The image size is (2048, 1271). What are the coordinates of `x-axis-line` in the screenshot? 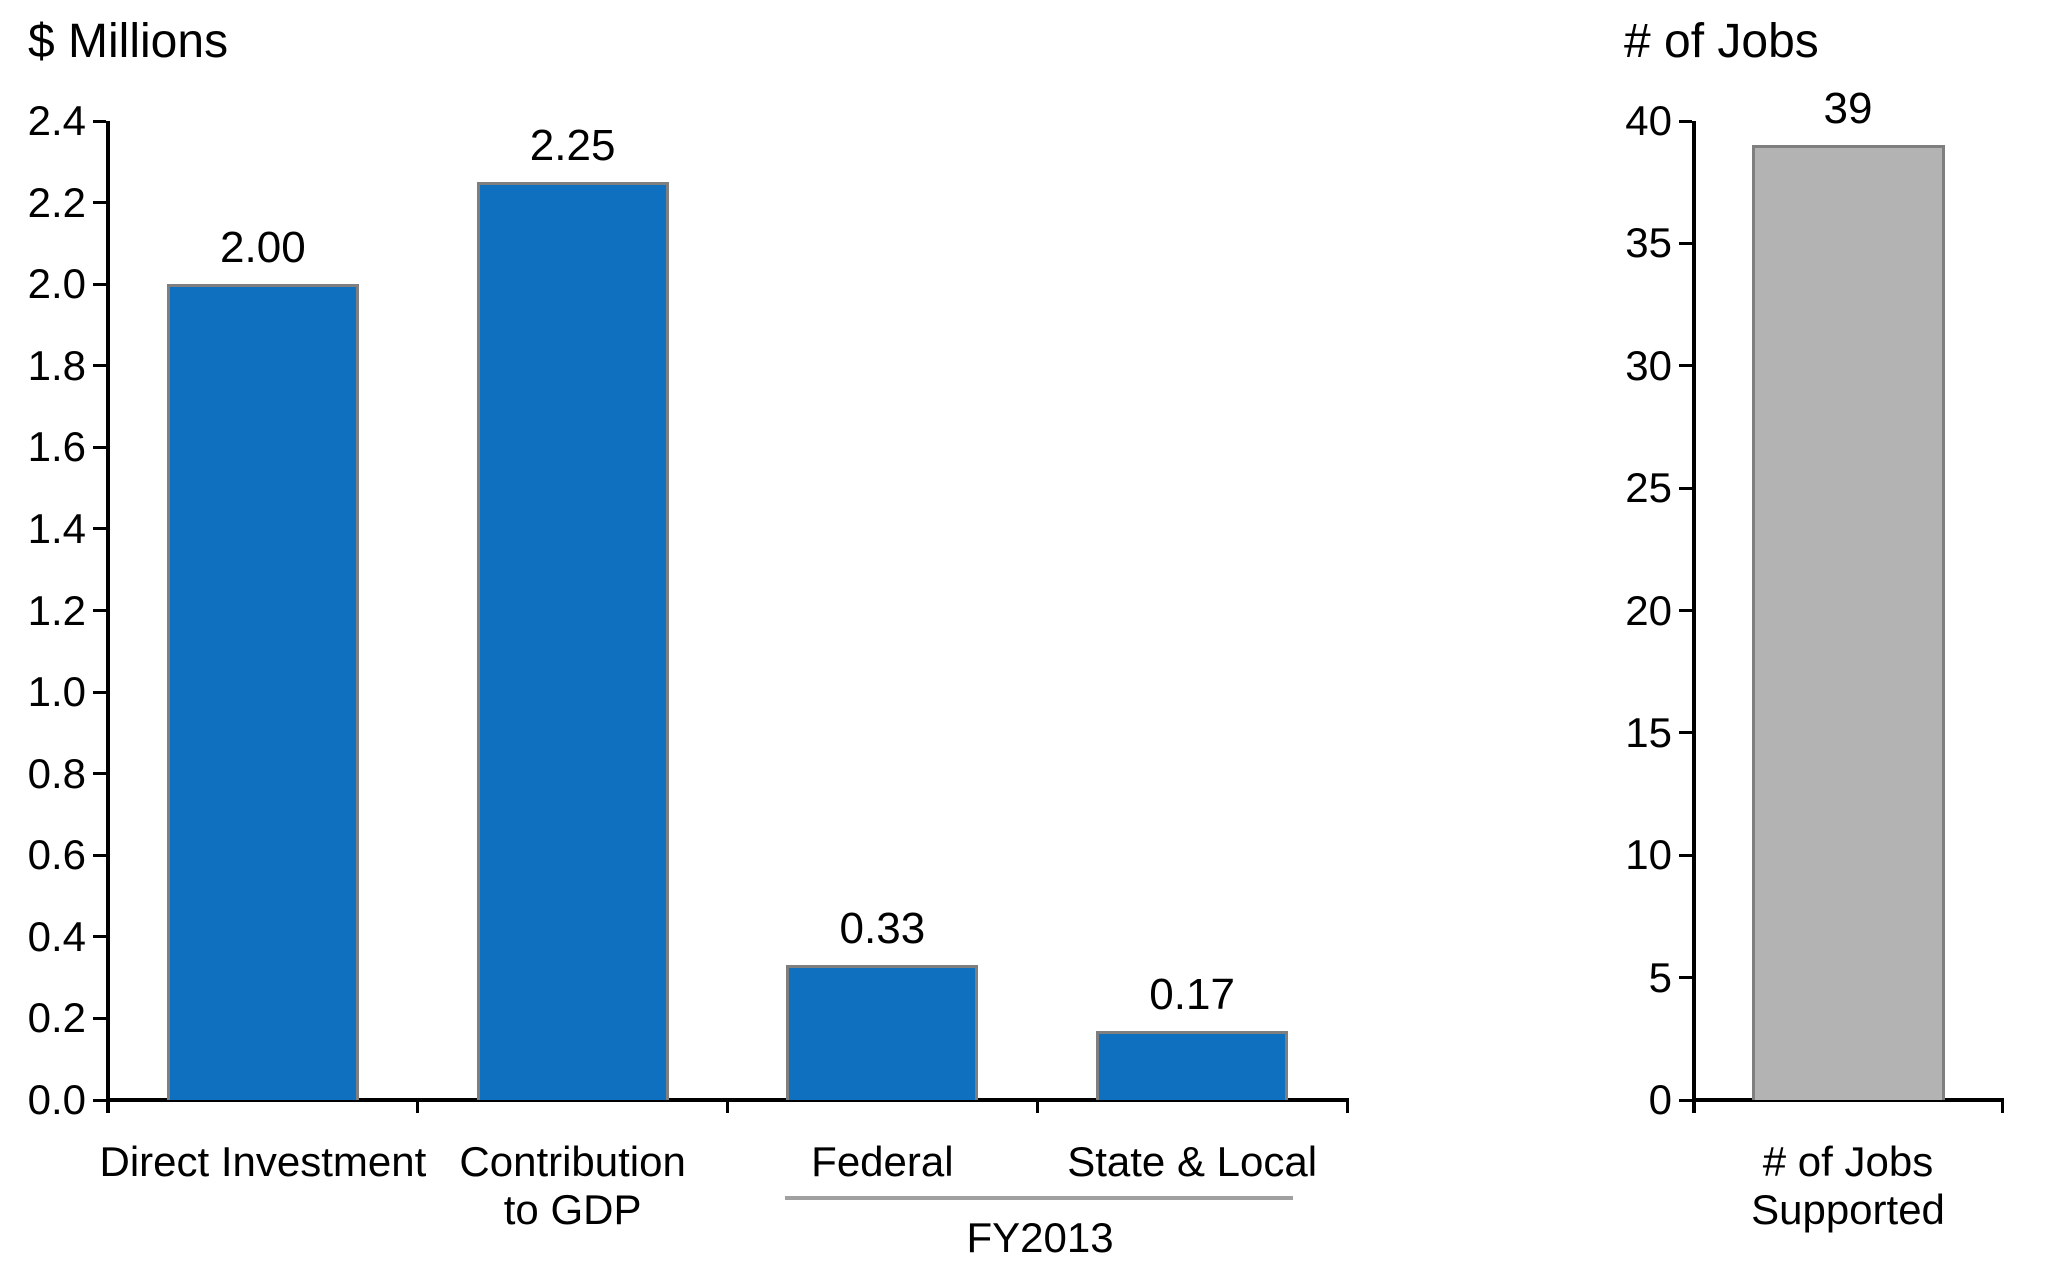 It's located at (1848, 1100).